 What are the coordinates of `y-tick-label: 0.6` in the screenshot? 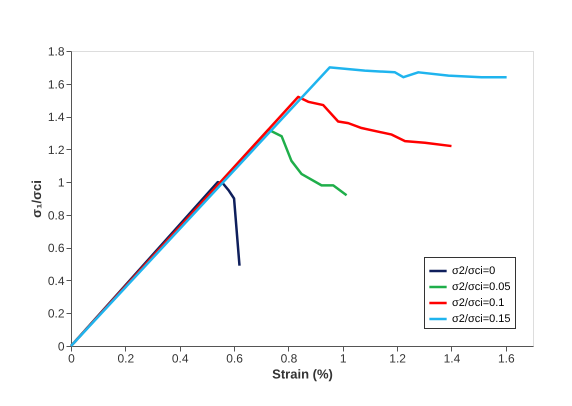 It's located at (56, 248).